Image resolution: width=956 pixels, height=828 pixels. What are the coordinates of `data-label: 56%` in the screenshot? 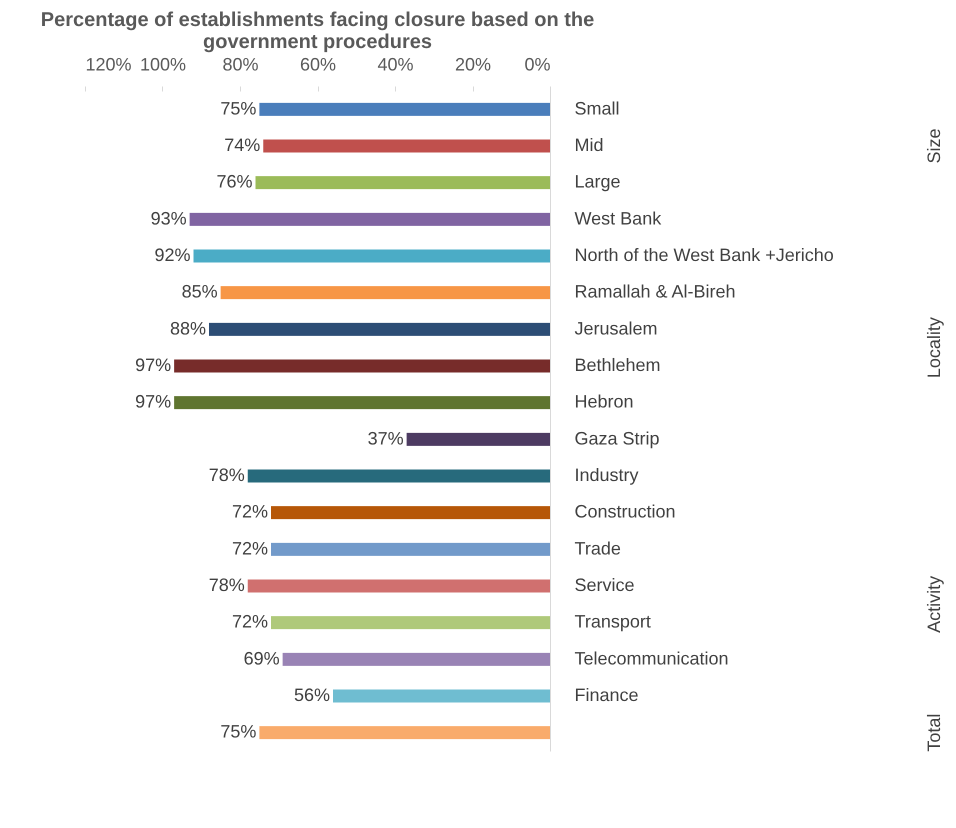 It's located at (312, 695).